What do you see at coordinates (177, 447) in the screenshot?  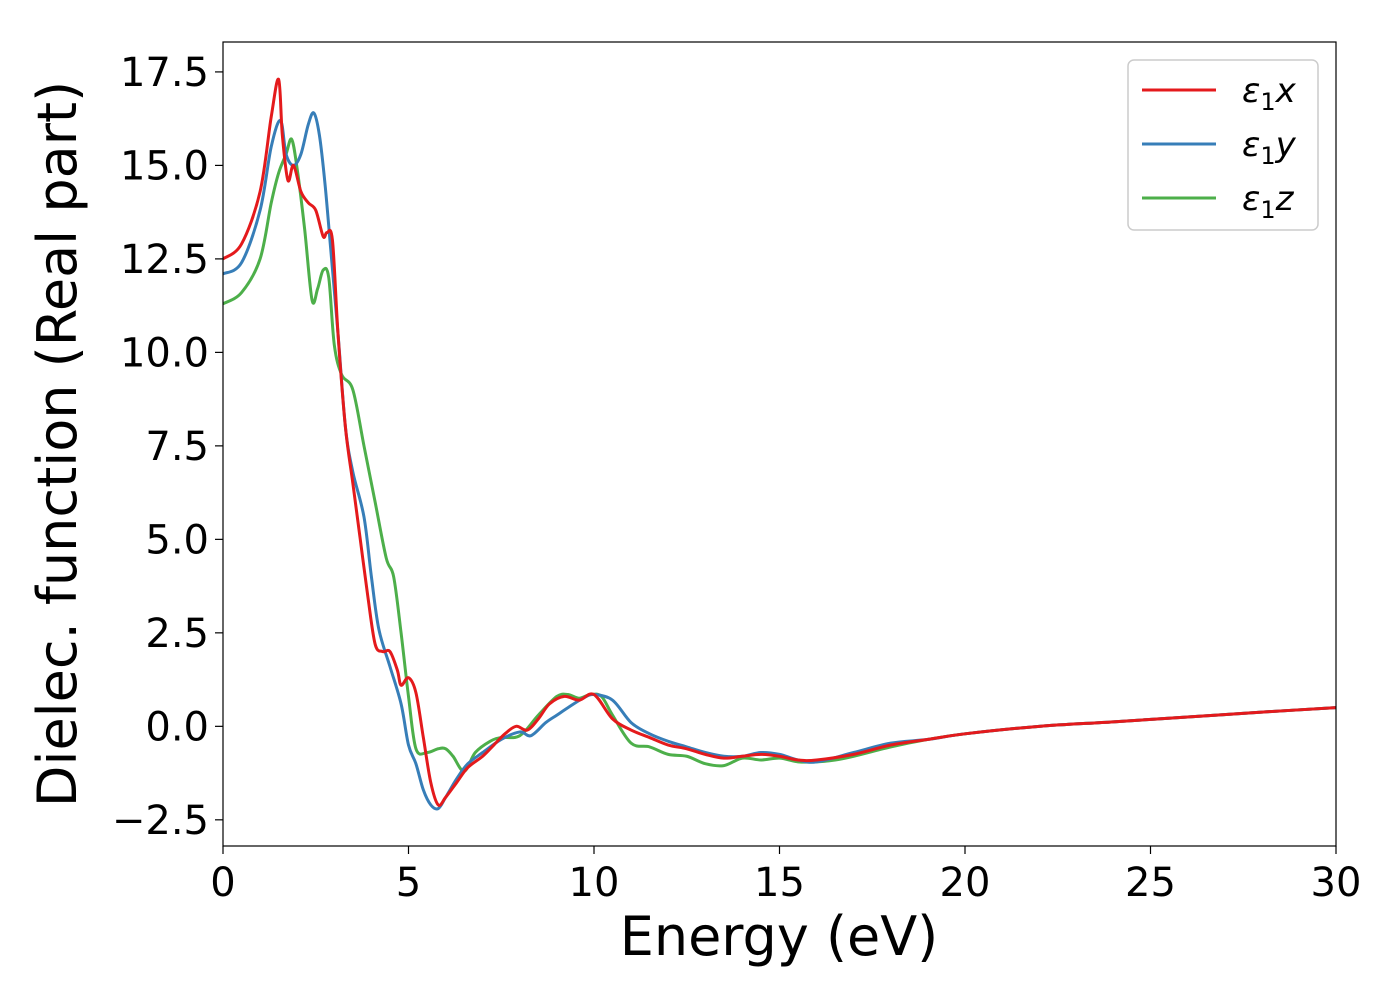 I see `y-tick-label: 7.5` at bounding box center [177, 447].